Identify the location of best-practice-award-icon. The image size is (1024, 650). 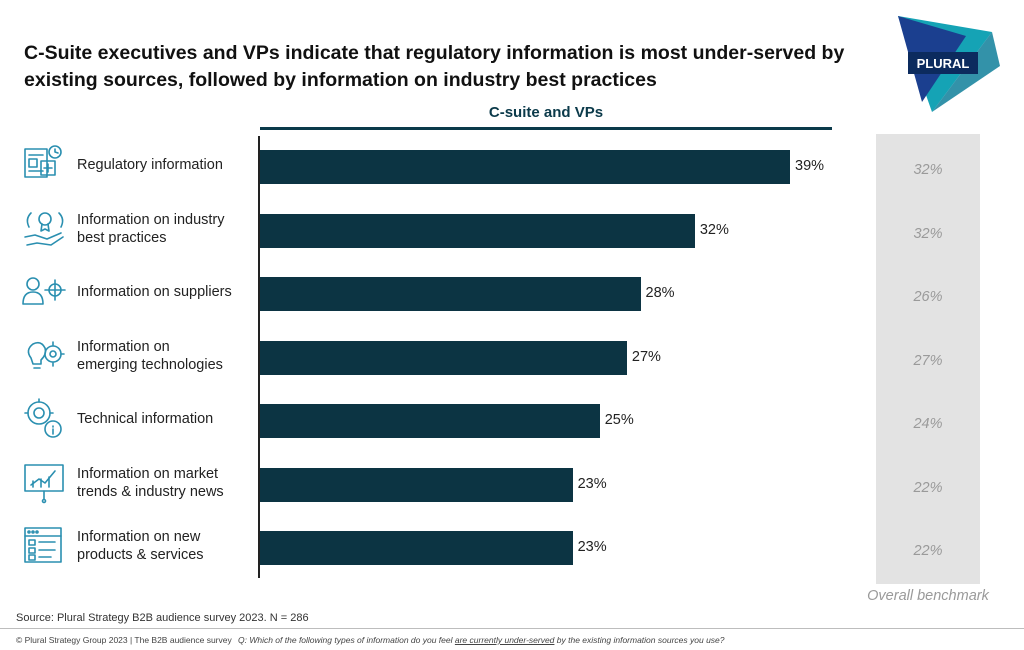
(44, 229).